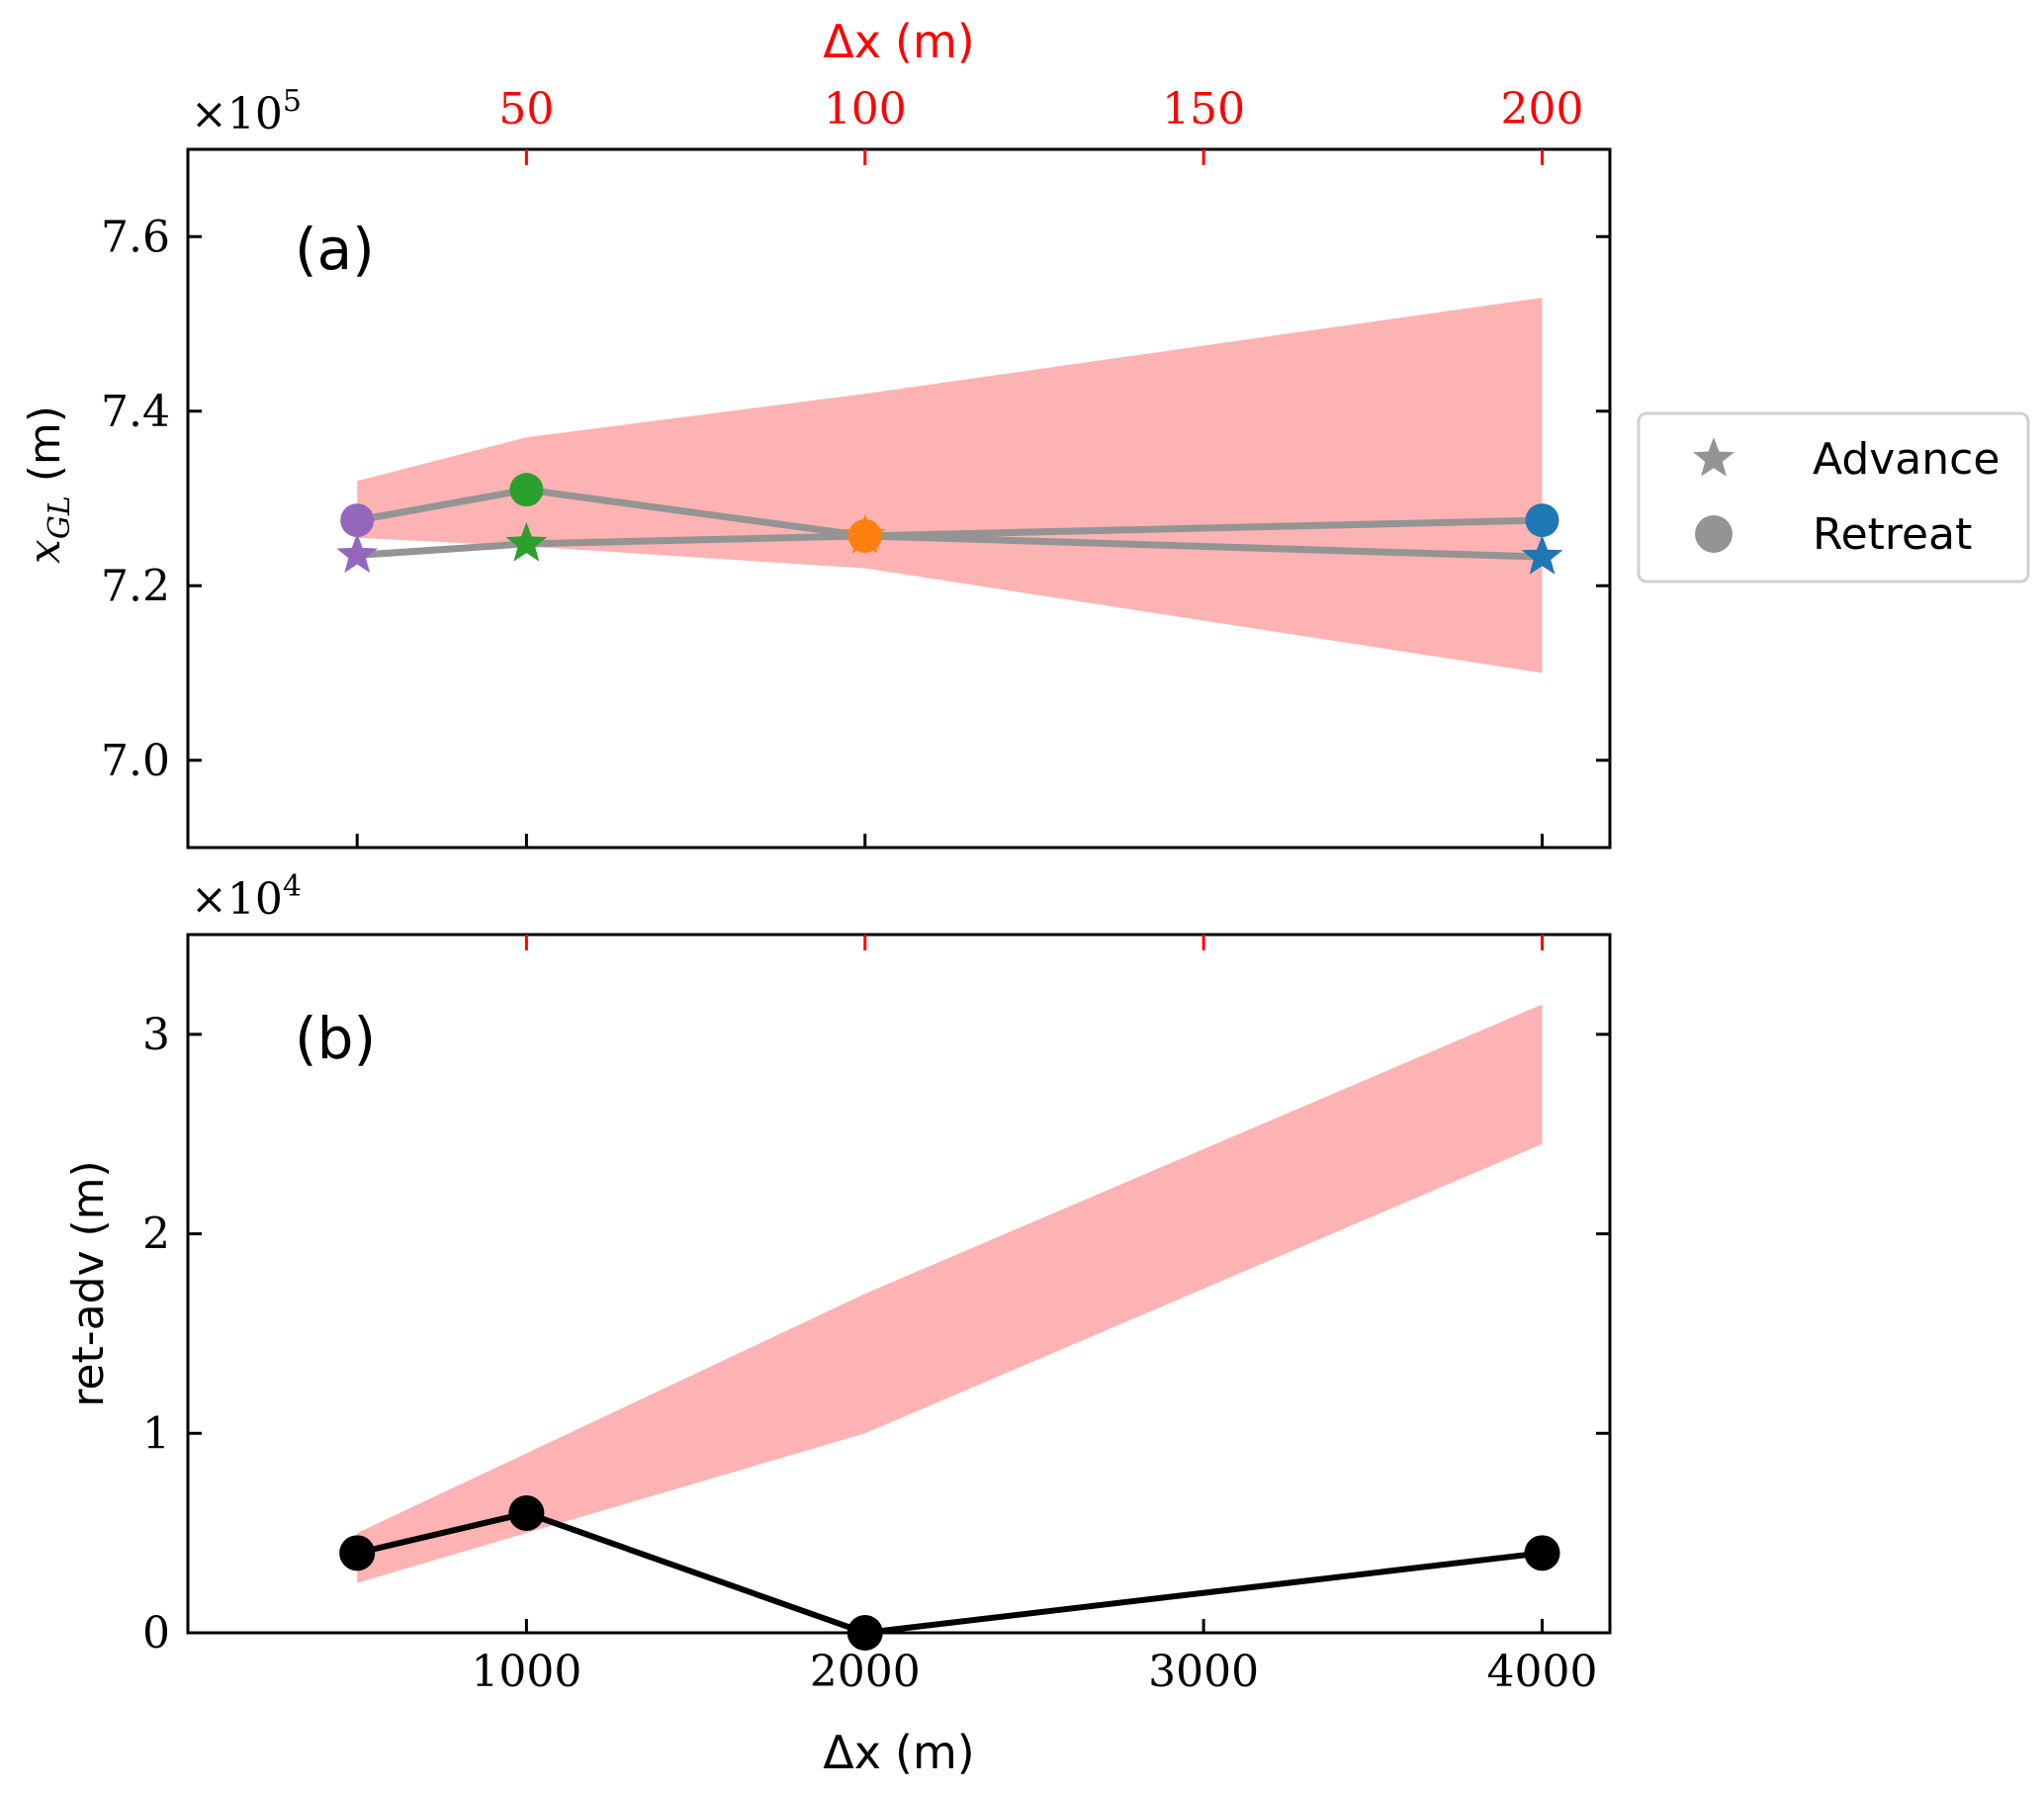 Image resolution: width=2044 pixels, height=1794 pixels. Describe the element at coordinates (1034, 1658) in the screenshot. I see `x-axis-ticks-b: 1000 2000 3000 4000` at that location.